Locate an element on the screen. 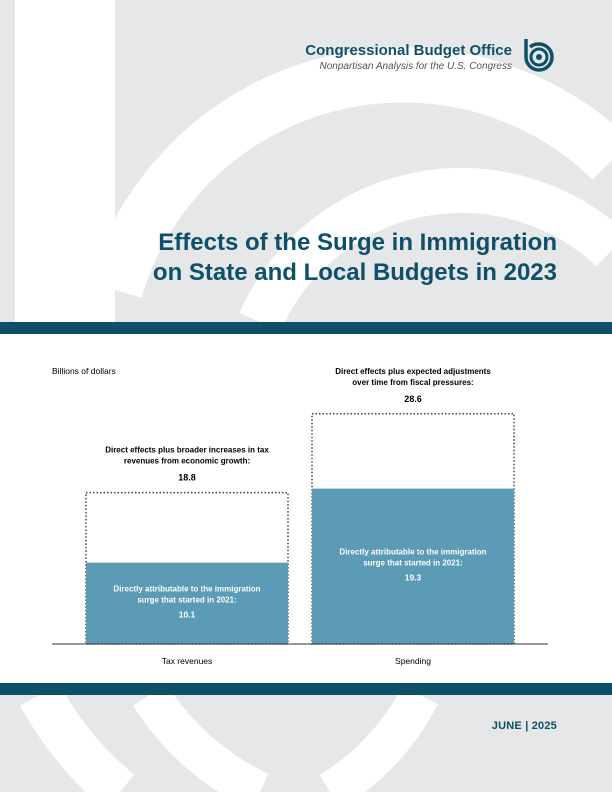  title-line-1: Effects of the Surge in Immigration is located at coordinates (357, 242).